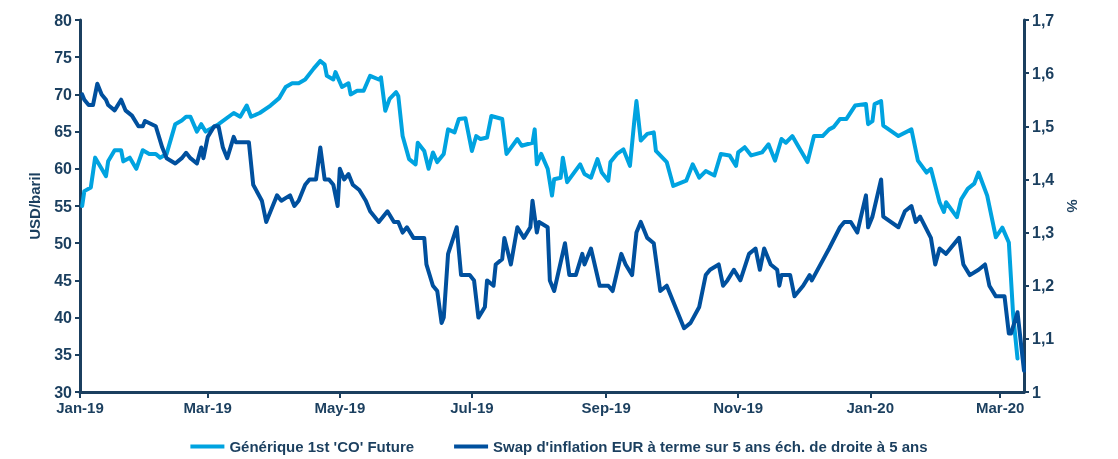  I want to click on y-tick-label: 75, so click(63, 57).